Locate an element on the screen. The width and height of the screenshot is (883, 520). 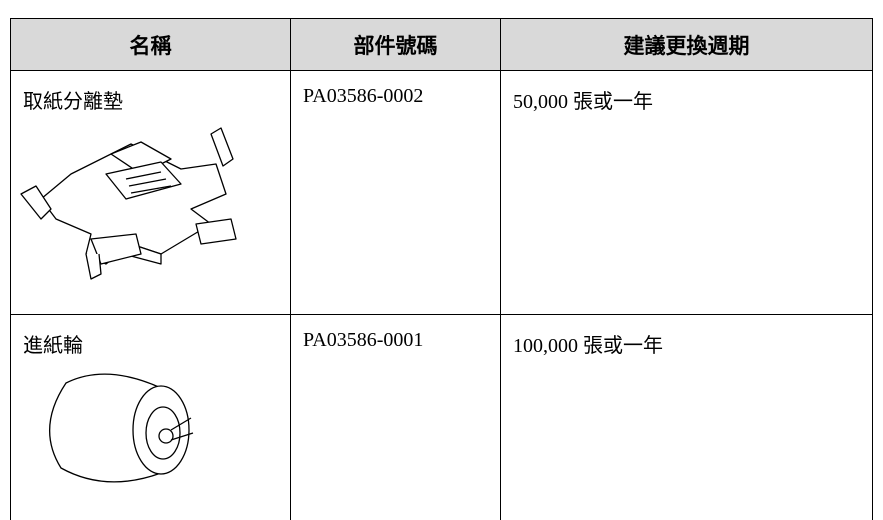
roller-illustration is located at coordinates (121, 428).